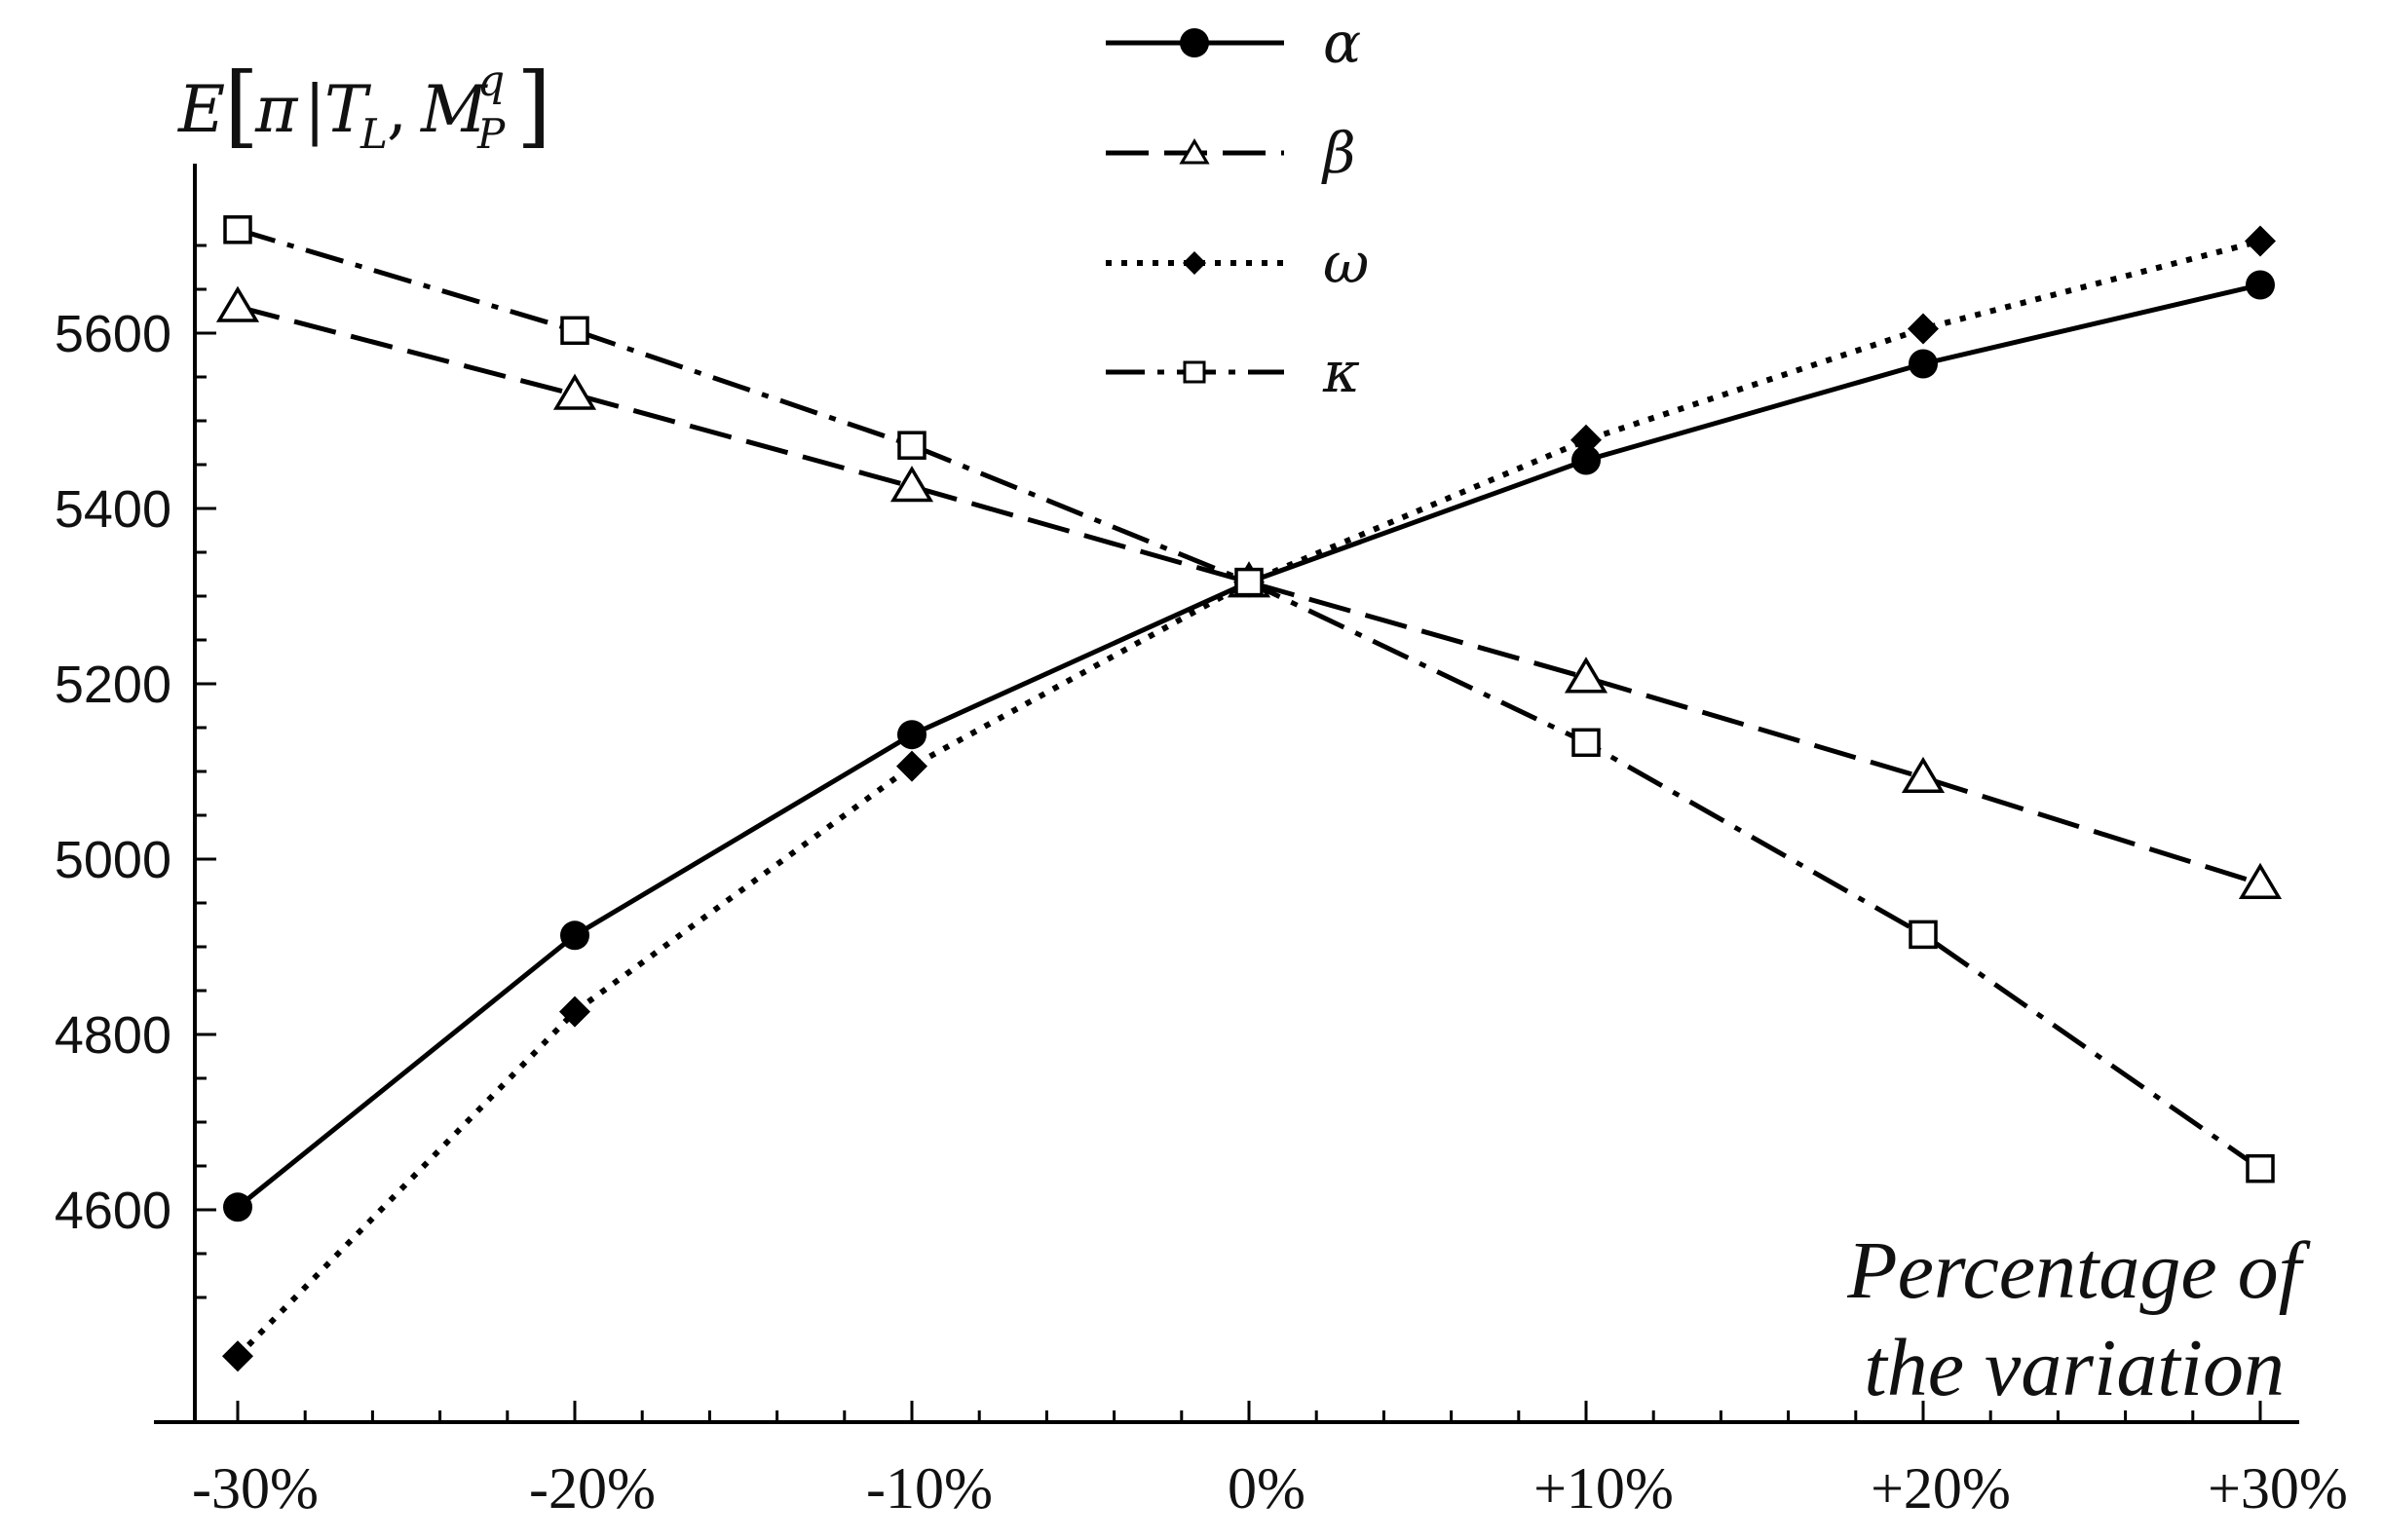 Image resolution: width=2383 pixels, height=1540 pixels. Describe the element at coordinates (1237, 263) in the screenshot. I see `legend-item: ω` at that location.